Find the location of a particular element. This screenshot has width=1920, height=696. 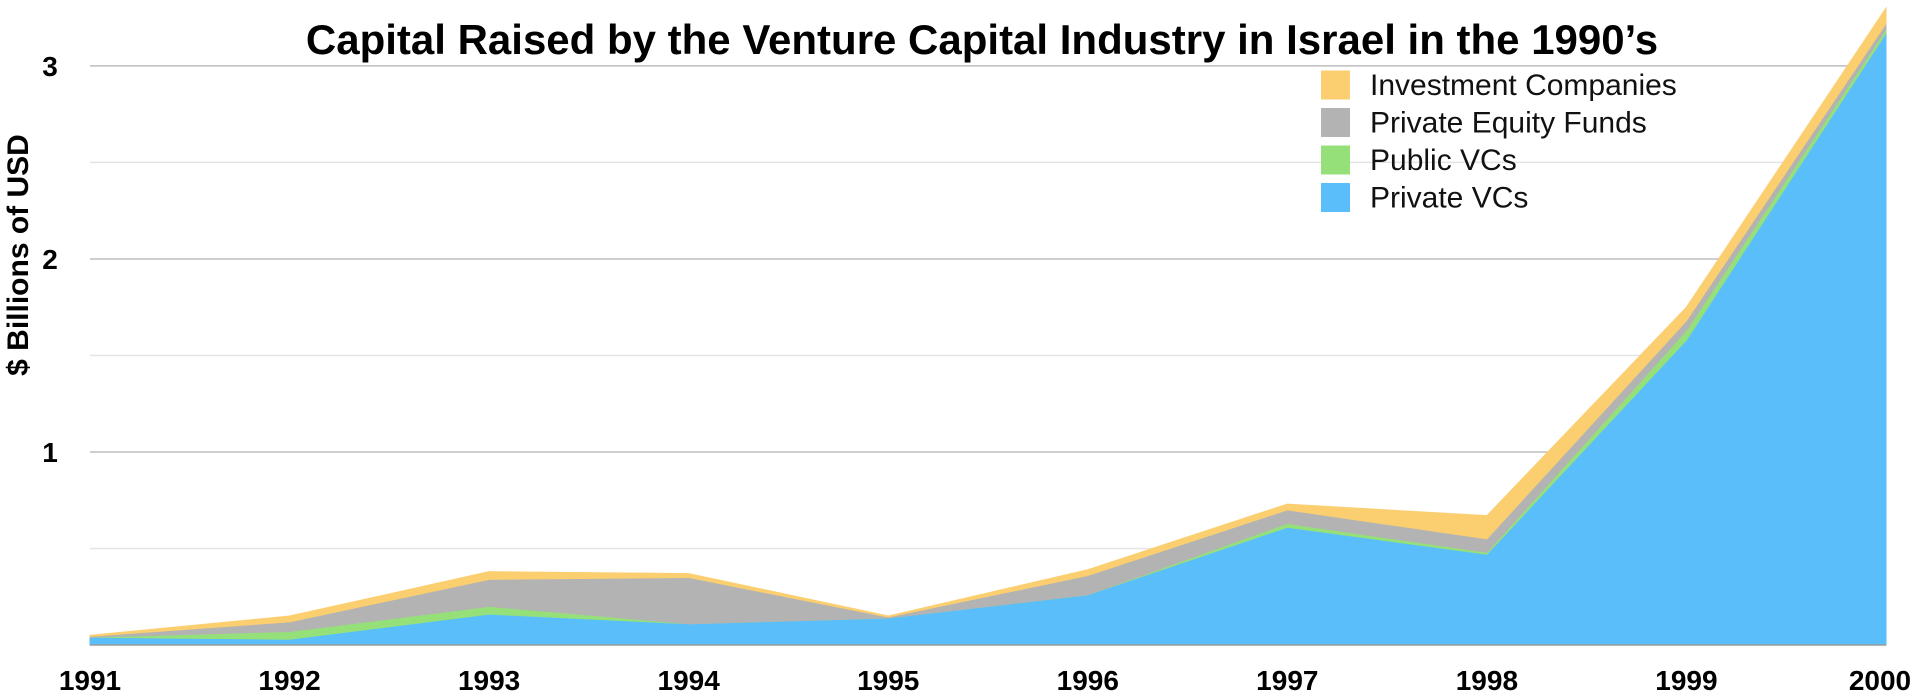

y-tick-label: 2 is located at coordinates (50, 259).